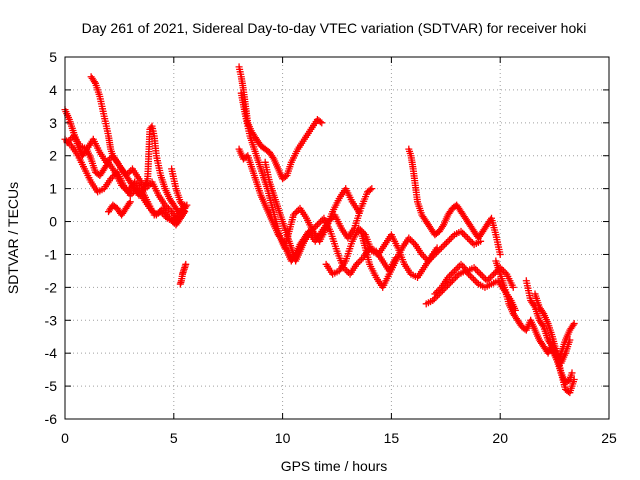  What do you see at coordinates (51, 419) in the screenshot?
I see `y-tick-label: -6` at bounding box center [51, 419].